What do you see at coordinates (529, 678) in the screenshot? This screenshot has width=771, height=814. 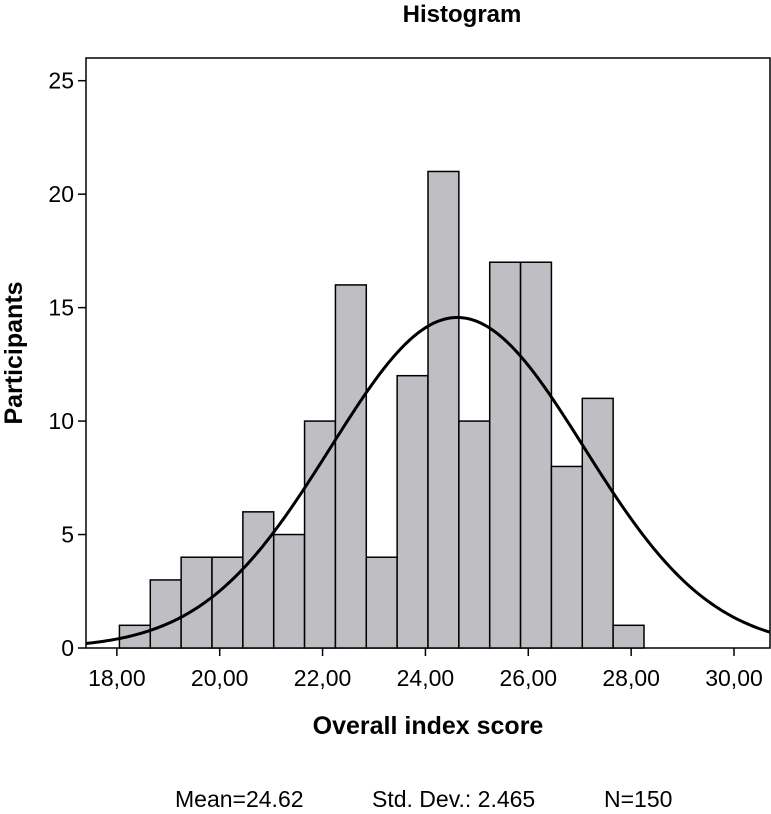 I see `x-tick-label: 26,00` at bounding box center [529, 678].